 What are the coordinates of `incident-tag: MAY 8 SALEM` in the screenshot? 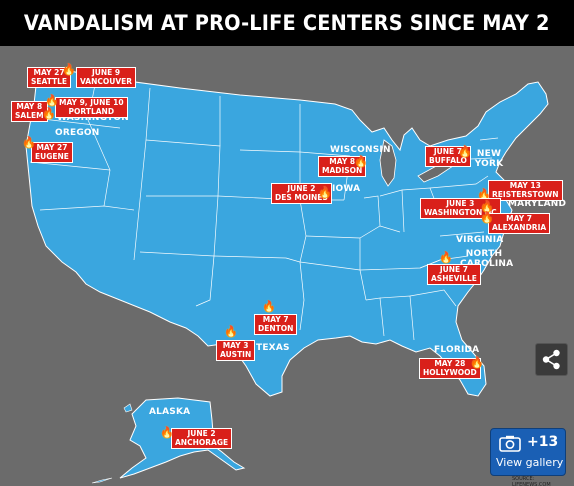 It's located at (29, 111).